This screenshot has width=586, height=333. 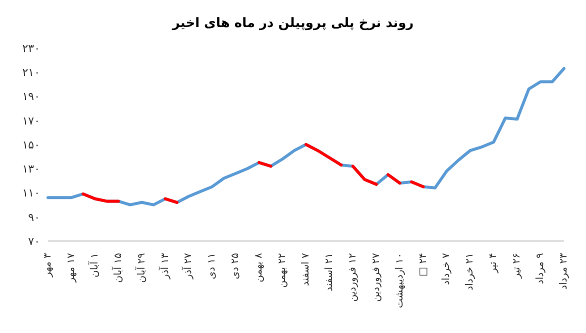 What do you see at coordinates (31, 121) in the screenshot?
I see `y-tick-label: ۱۷۰` at bounding box center [31, 121].